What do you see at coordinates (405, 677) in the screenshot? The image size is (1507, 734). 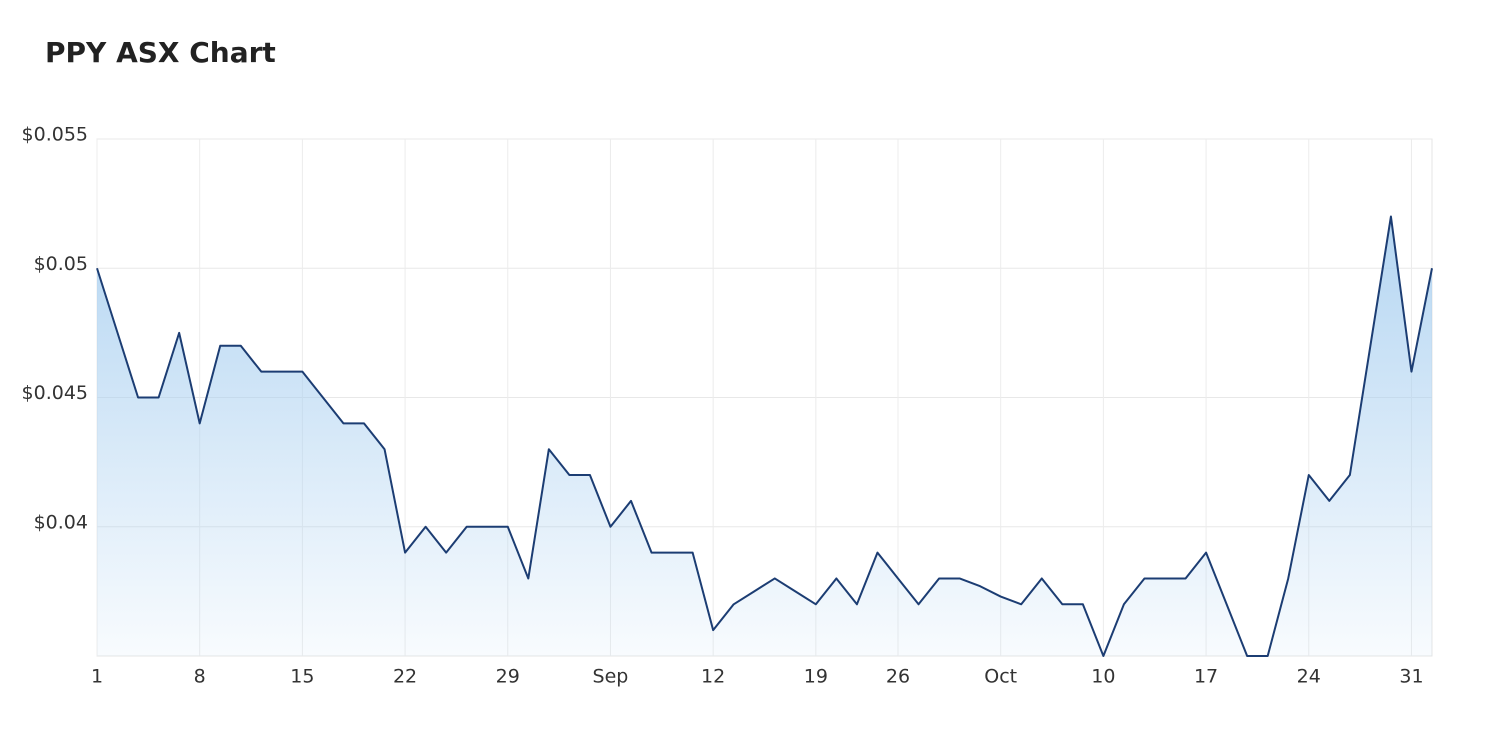 I see `x-tick-label: 22` at bounding box center [405, 677].